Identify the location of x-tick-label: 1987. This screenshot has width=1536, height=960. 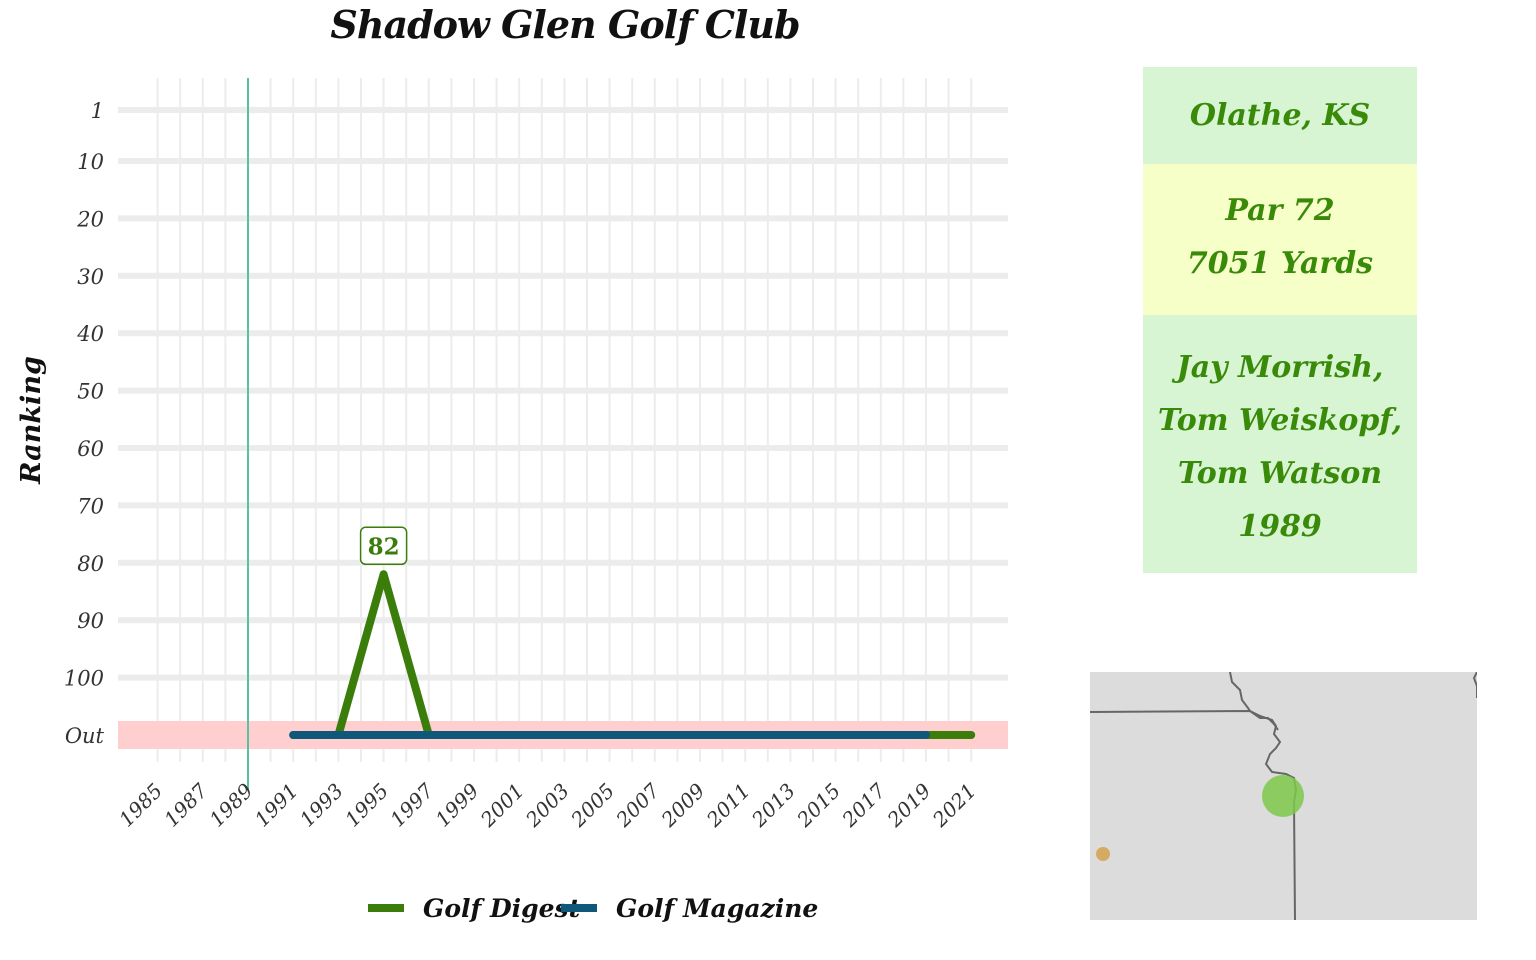
(185, 804).